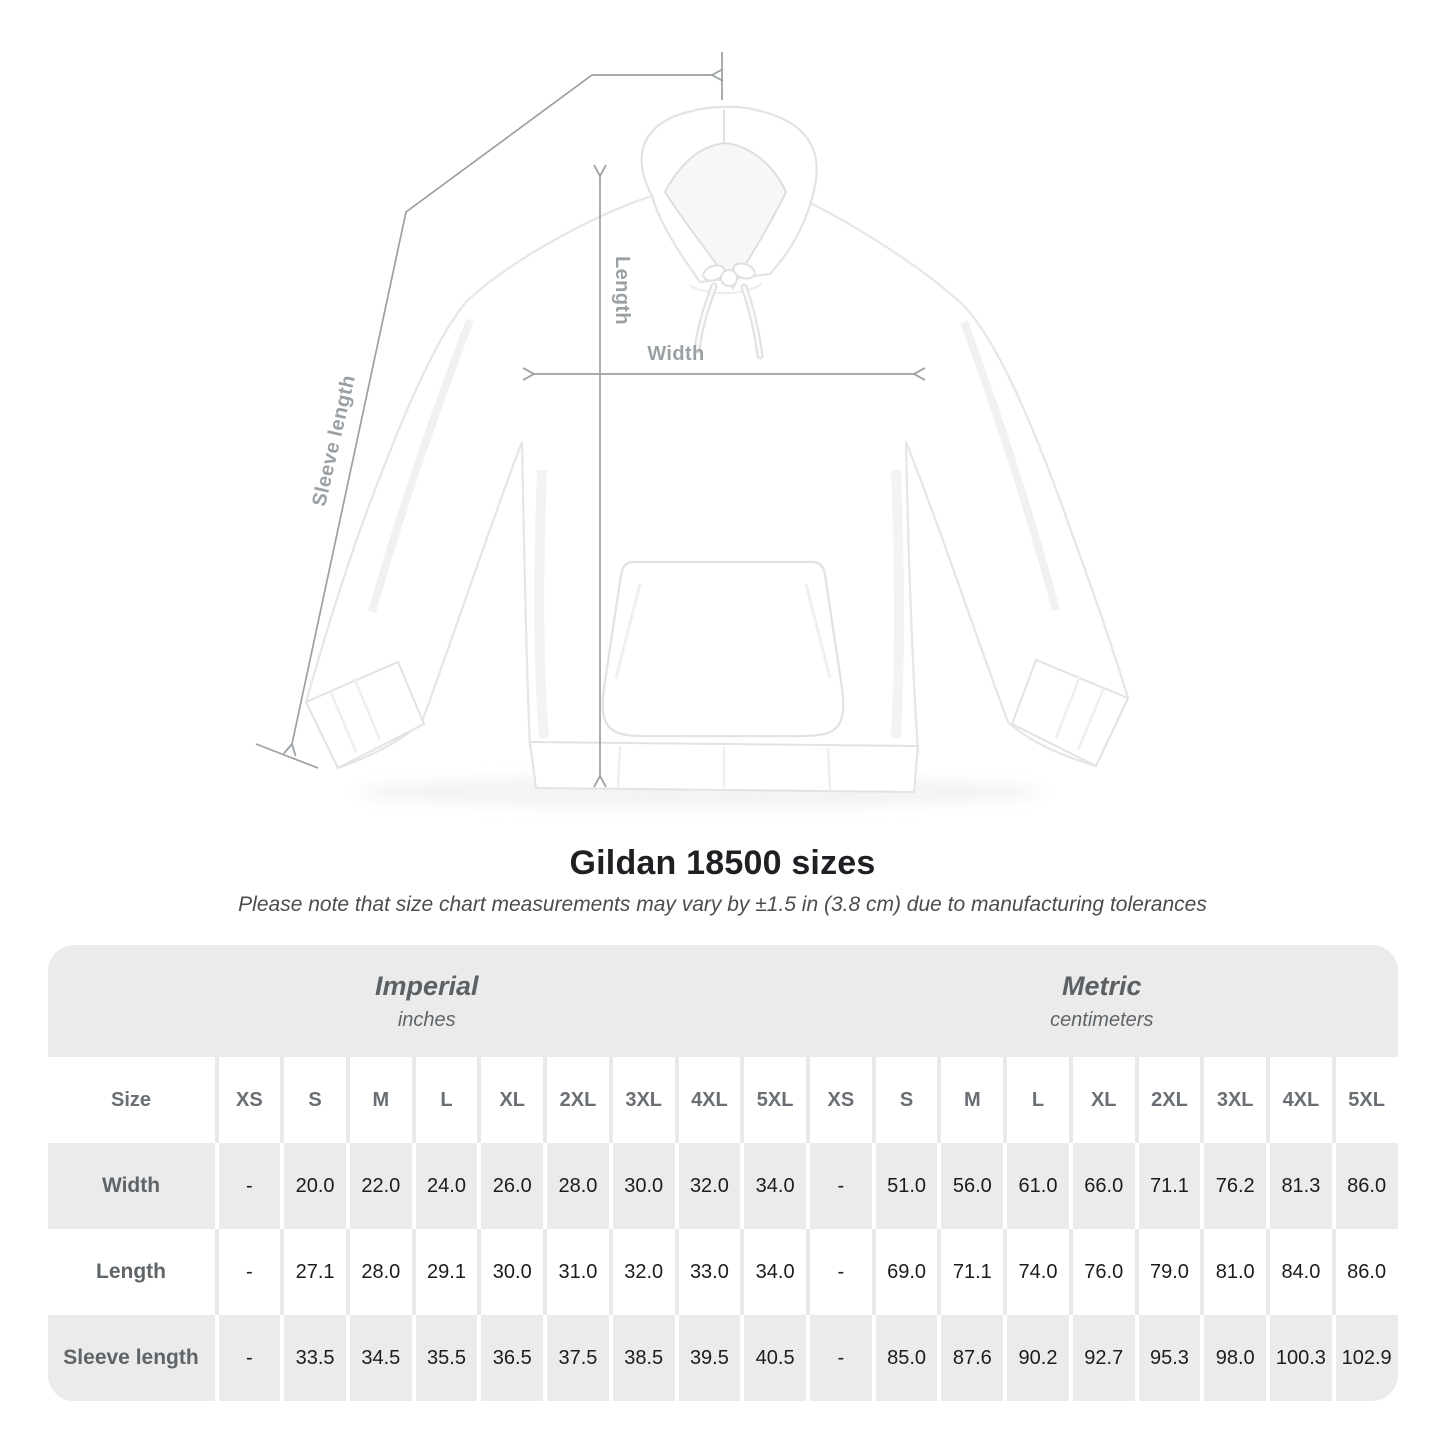 This screenshot has height=1445, width=1445. Describe the element at coordinates (378, 1358) in the screenshot. I see `value-cell: 34.5` at that location.